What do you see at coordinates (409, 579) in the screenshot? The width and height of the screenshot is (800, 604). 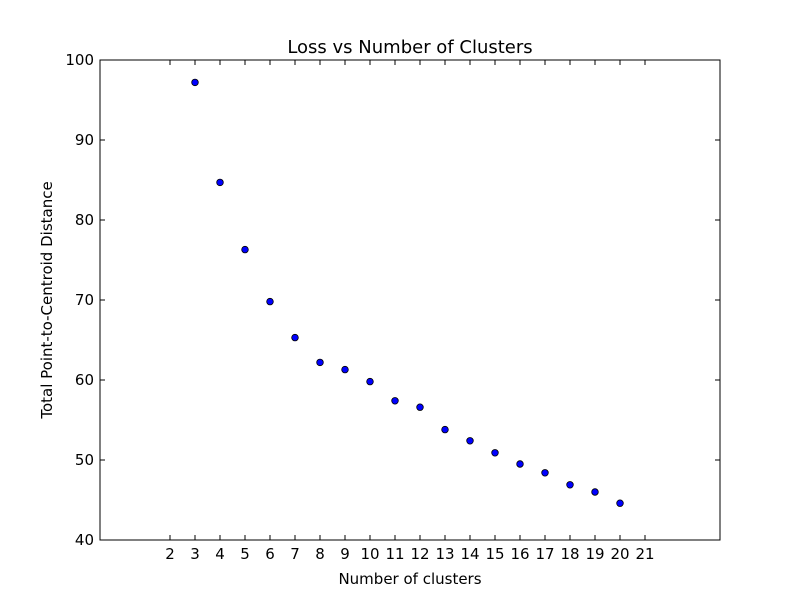 I see `x-axis-label: Number of clusters` at bounding box center [409, 579].